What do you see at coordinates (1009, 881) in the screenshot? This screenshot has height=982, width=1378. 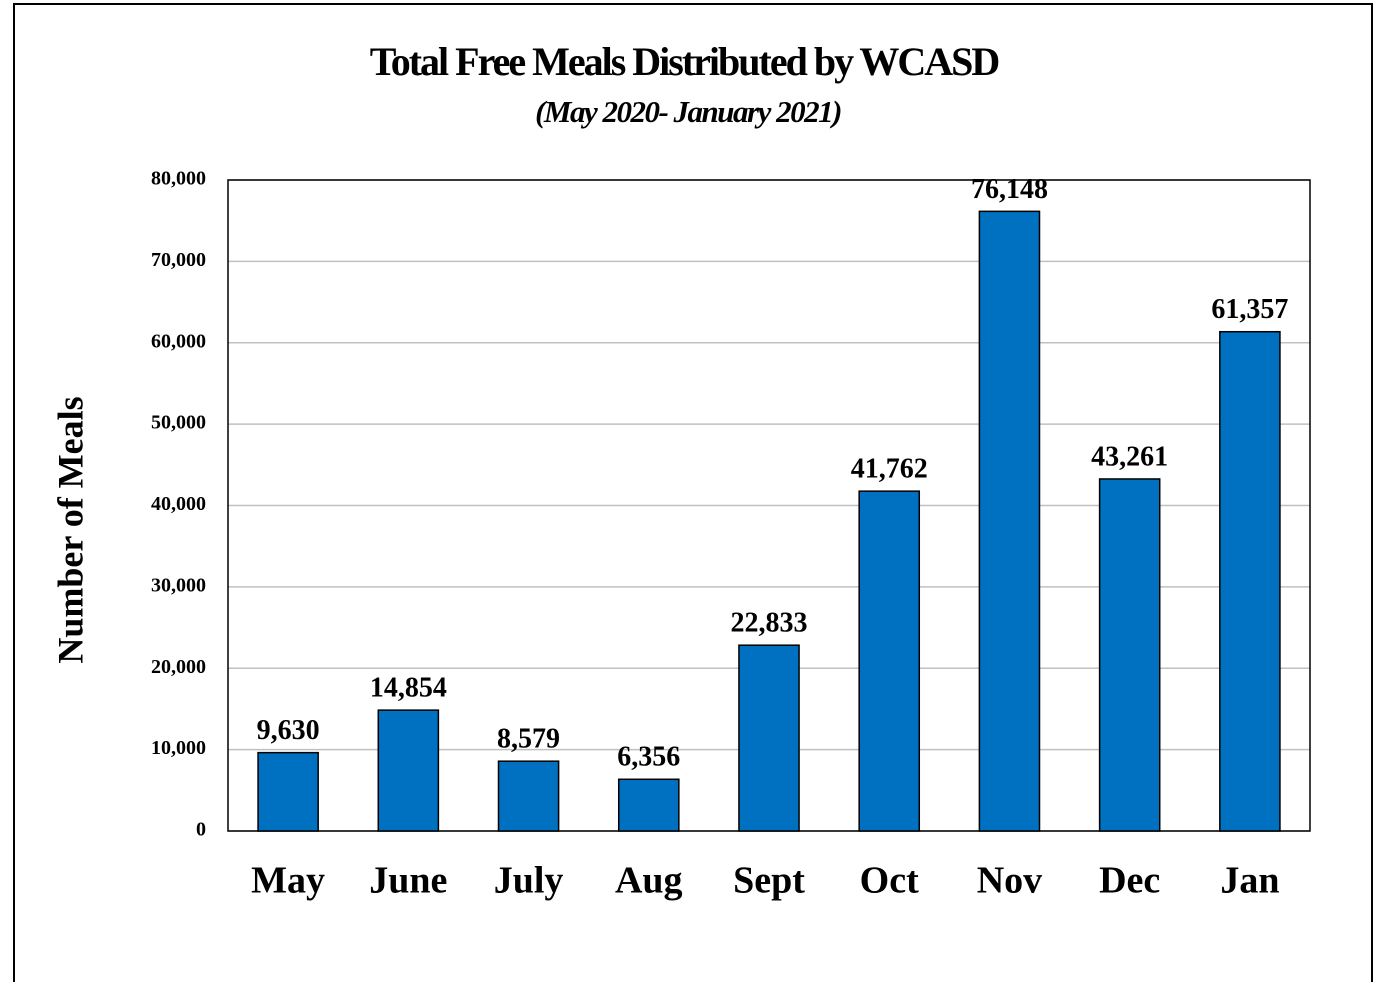 I see `x-tick-label: Nov` at bounding box center [1009, 881].